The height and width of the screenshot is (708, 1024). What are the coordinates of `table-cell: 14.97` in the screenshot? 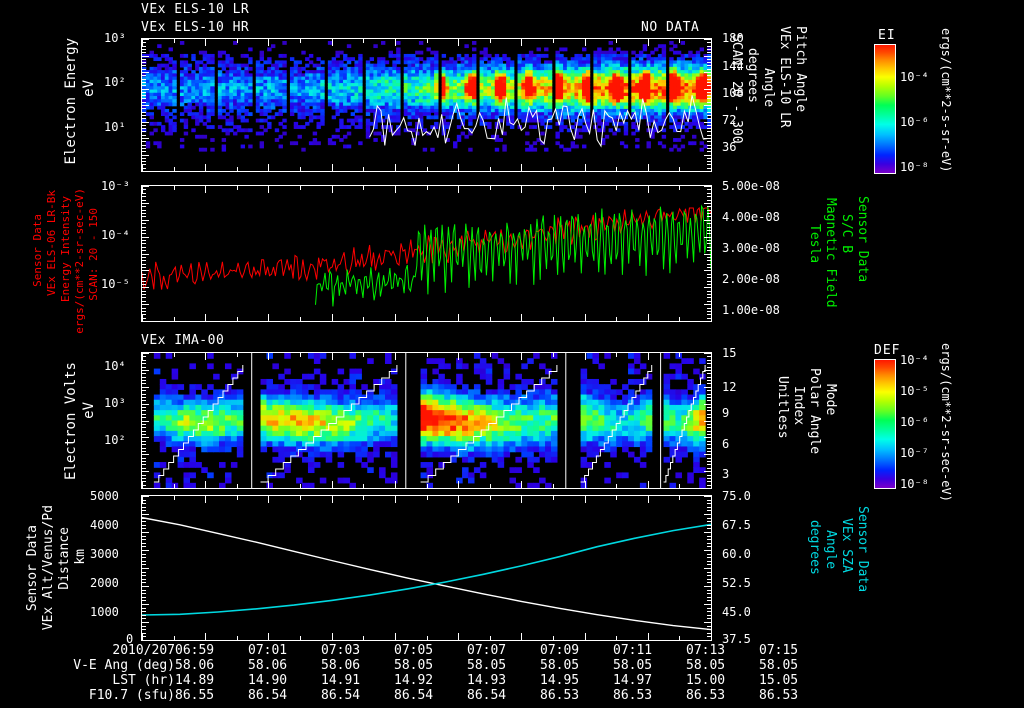 It's located at (633, 680).